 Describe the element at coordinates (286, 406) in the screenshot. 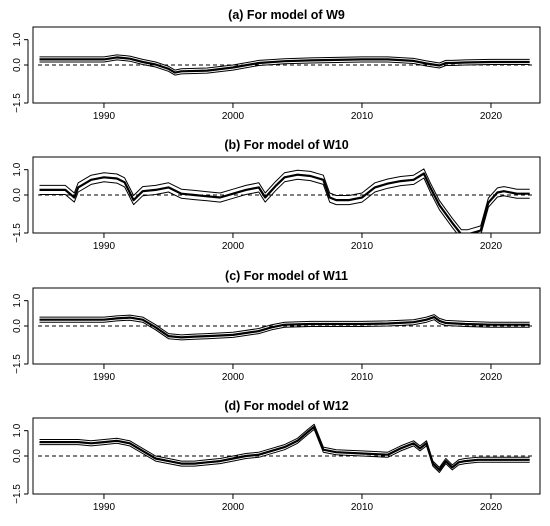

I see `panel-title: (d) For model of W12` at that location.